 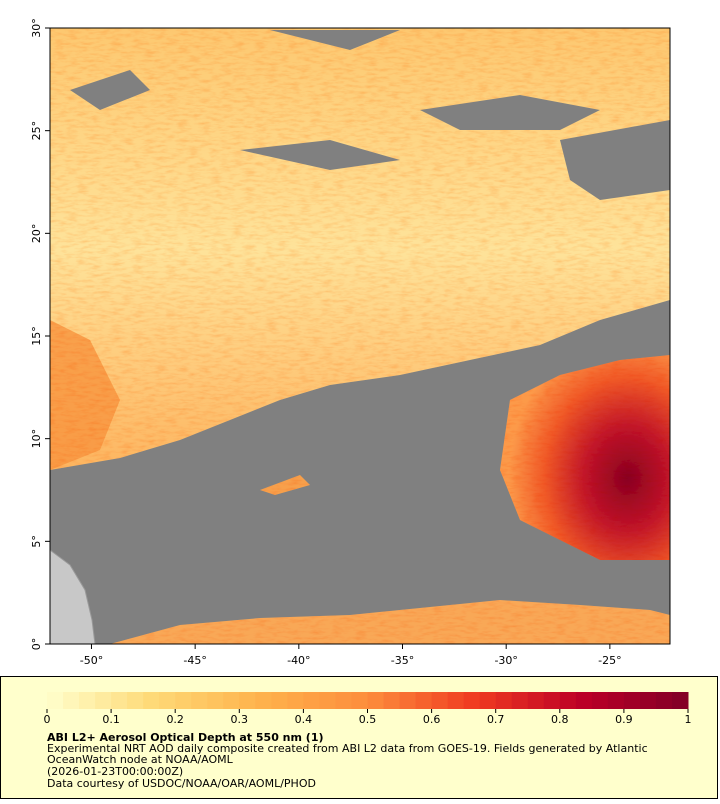 I want to click on colorbar-tick-label: 0.5, so click(x=368, y=719).